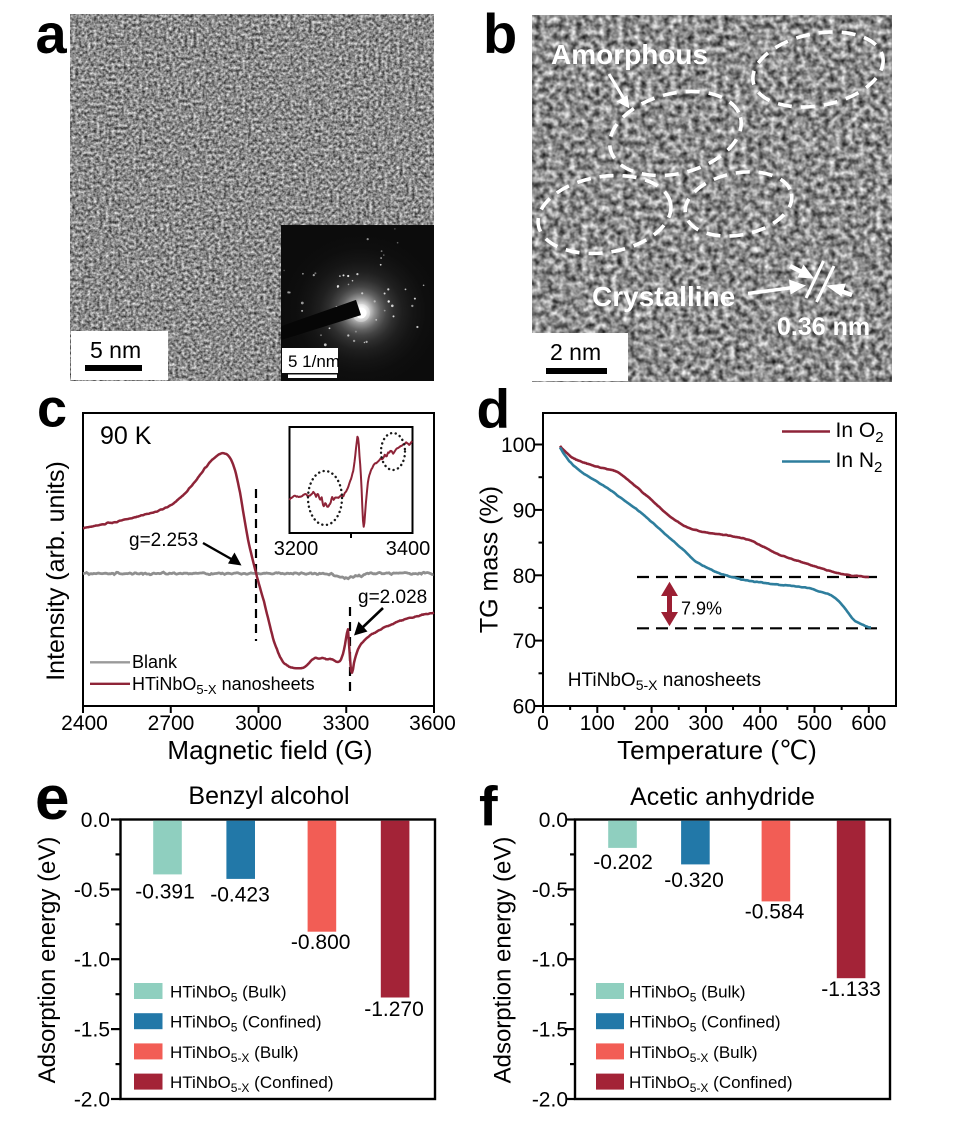 This screenshot has width=969, height=1121. What do you see at coordinates (494, 409) in the screenshot?
I see `svg-text: d` at bounding box center [494, 409].